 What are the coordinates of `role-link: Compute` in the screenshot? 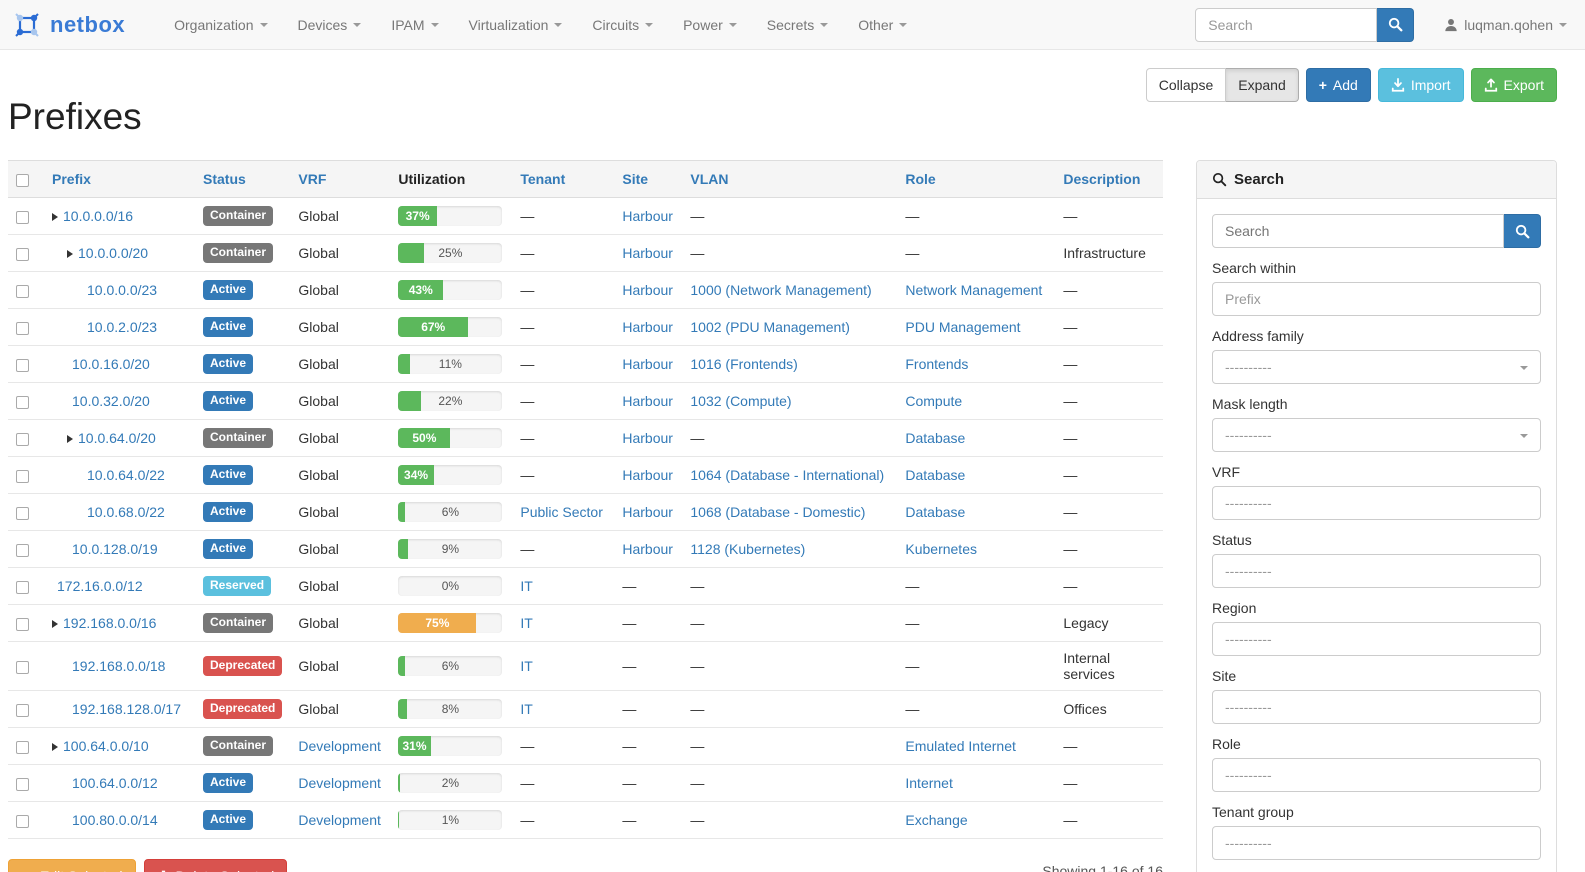 It's located at (934, 401).